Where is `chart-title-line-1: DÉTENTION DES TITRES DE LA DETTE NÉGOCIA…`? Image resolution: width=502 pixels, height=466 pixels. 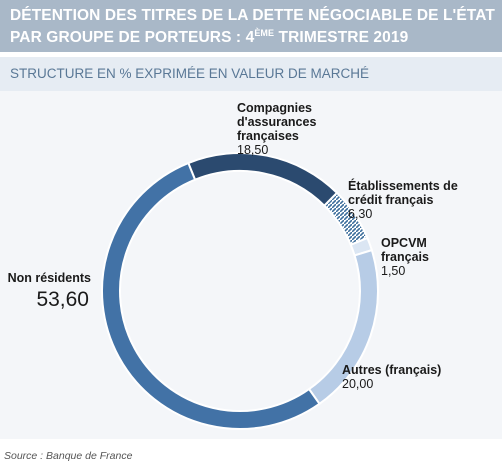
chart-title-line-1: DÉTENTION DES TITRES DE LA DETTE NÉGOCIA… is located at coordinates (252, 15).